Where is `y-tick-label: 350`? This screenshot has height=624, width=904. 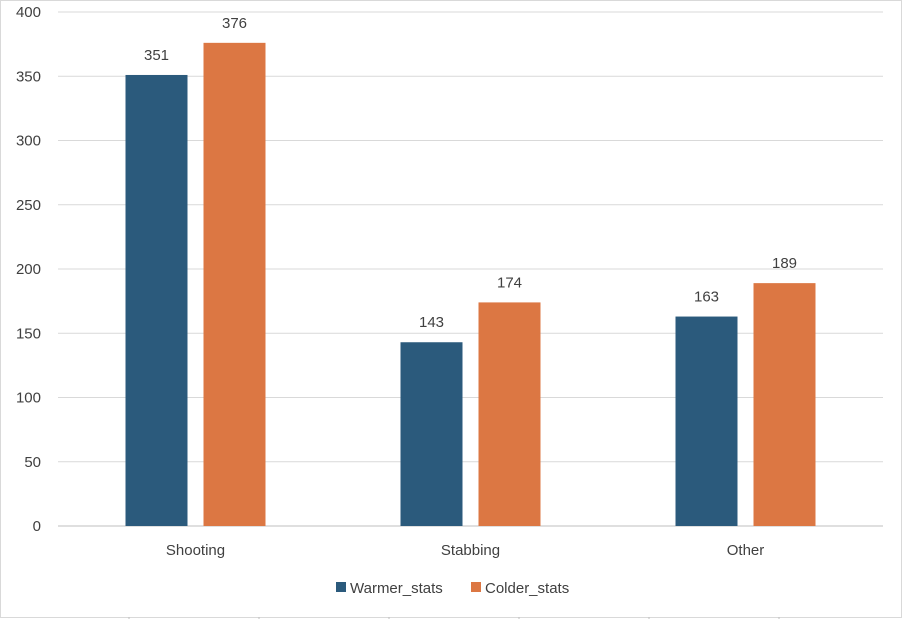 y-tick-label: 350 is located at coordinates (28, 76).